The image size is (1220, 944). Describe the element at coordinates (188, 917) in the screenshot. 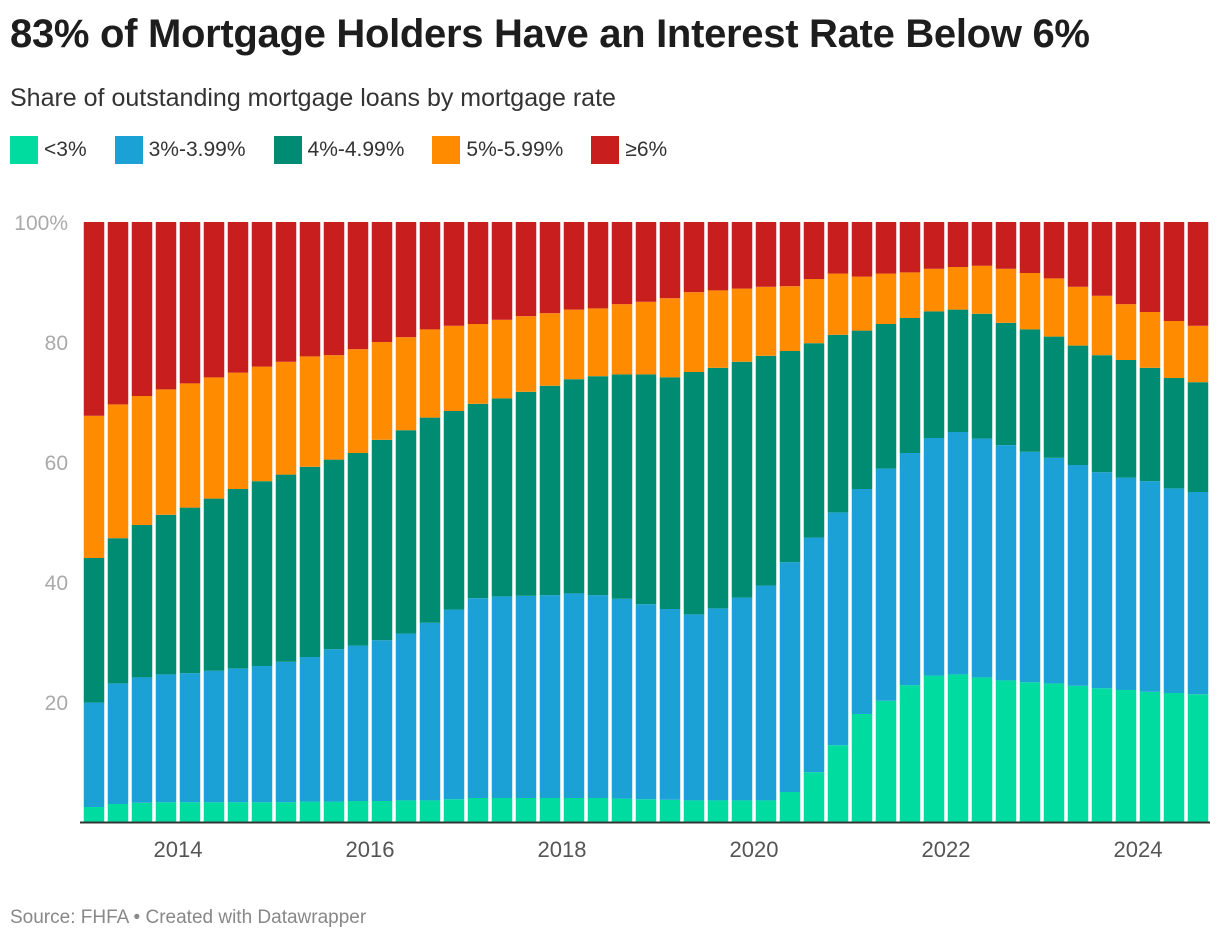

I see `source-footer: Source: FHFA • Created with Datawrapper` at that location.